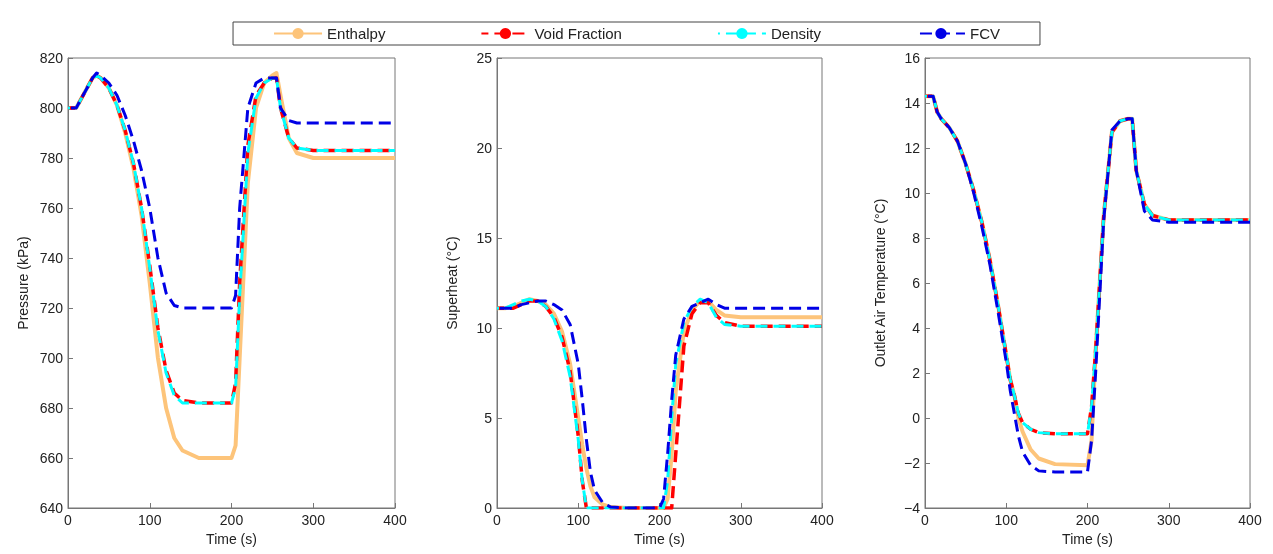 The image size is (1273, 554). What do you see at coordinates (578, 33) in the screenshot?
I see `legend-label: Void Fraction` at bounding box center [578, 33].